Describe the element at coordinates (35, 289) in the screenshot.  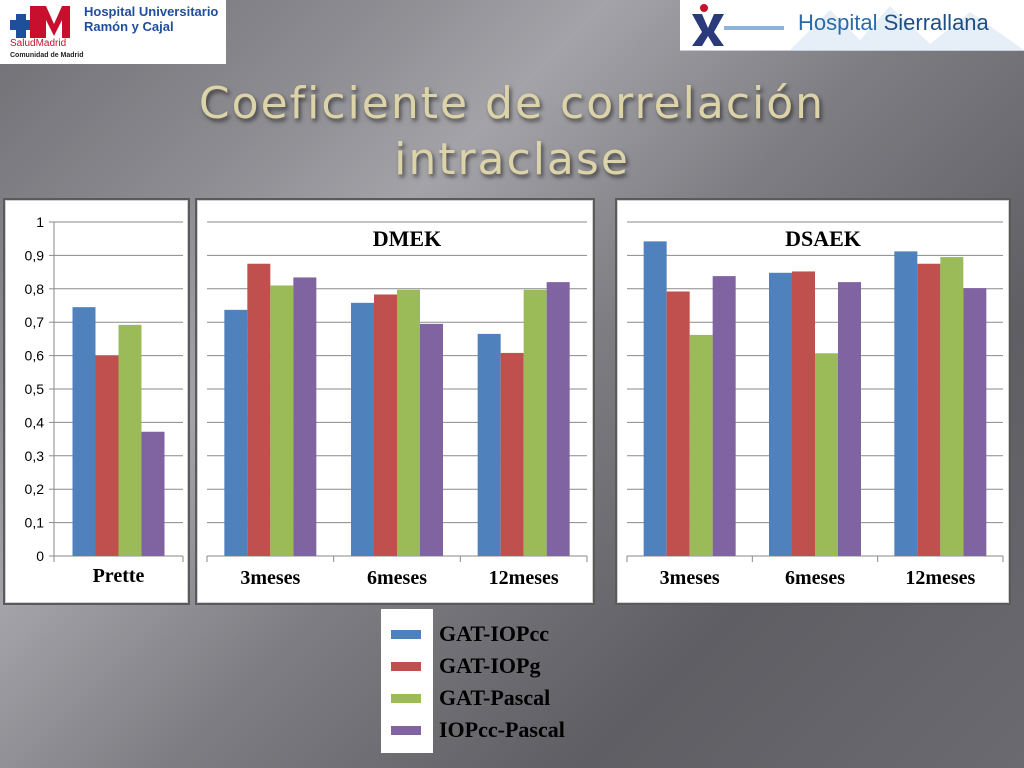
I see `y-tick-label: 0,8` at that location.